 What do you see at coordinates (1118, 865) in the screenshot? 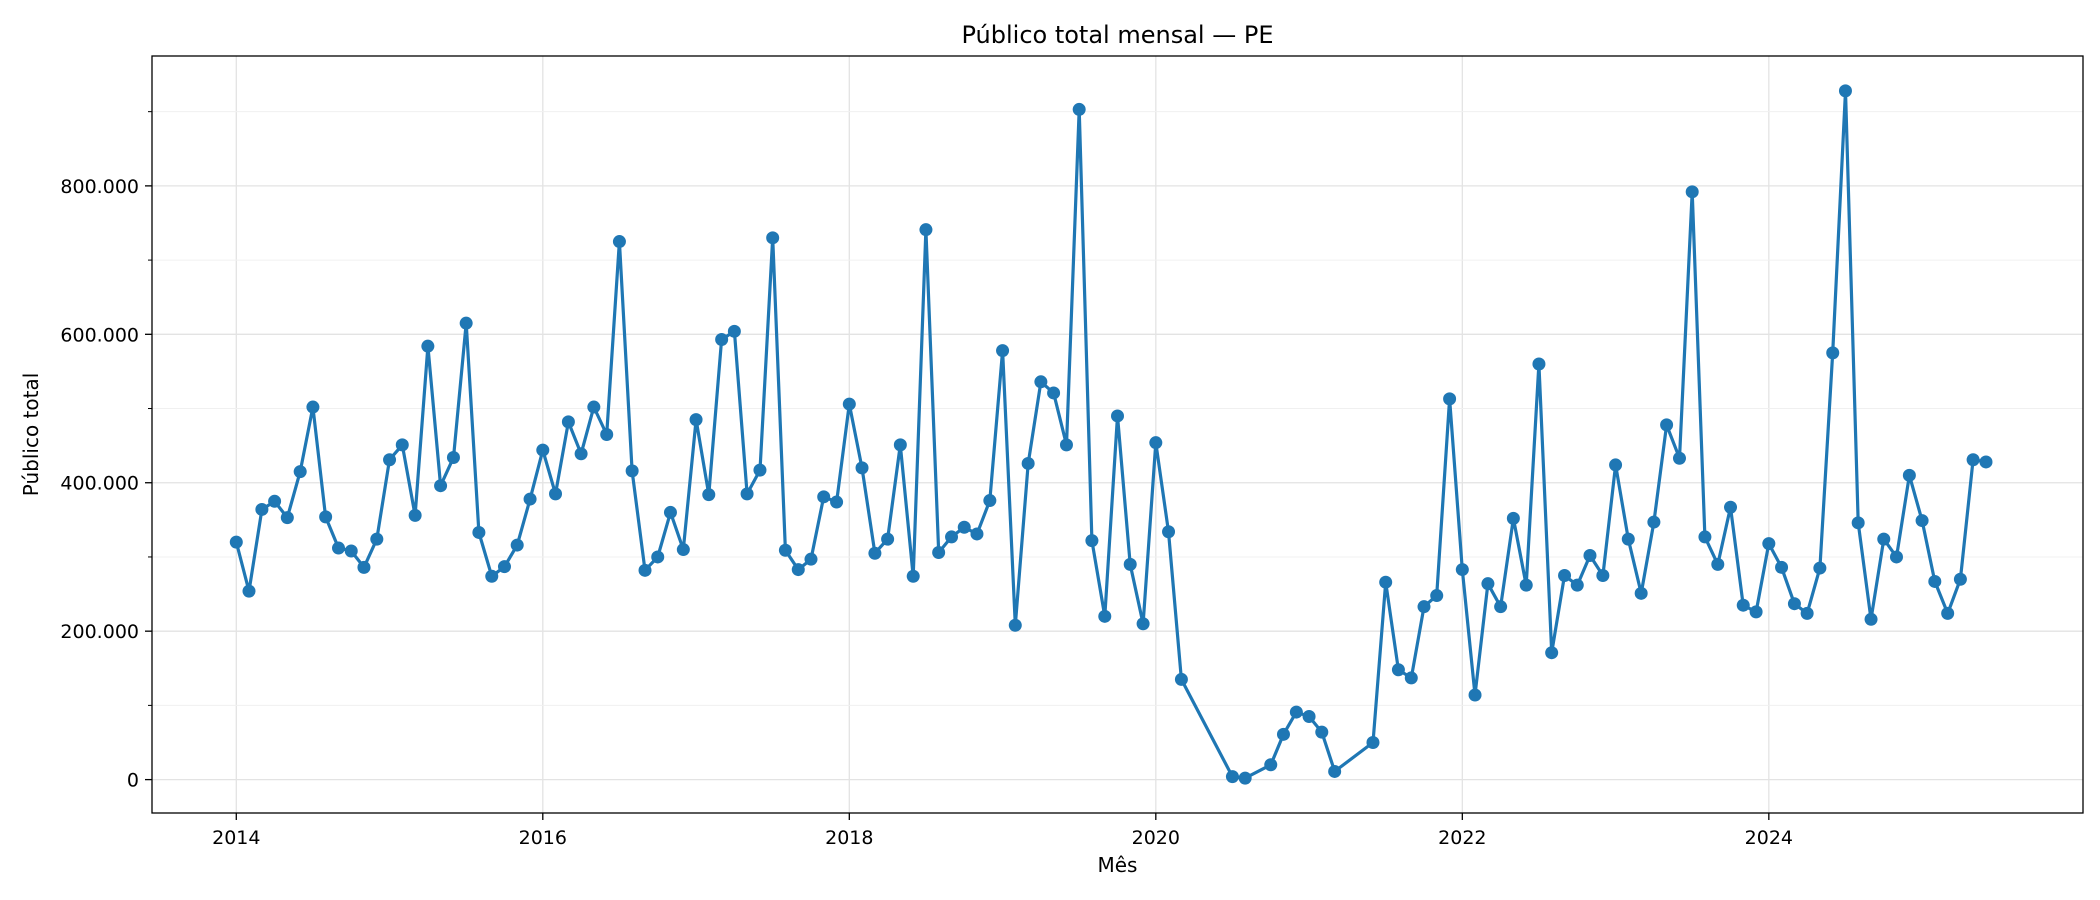
I see `x-axis-label: Mês` at bounding box center [1118, 865].